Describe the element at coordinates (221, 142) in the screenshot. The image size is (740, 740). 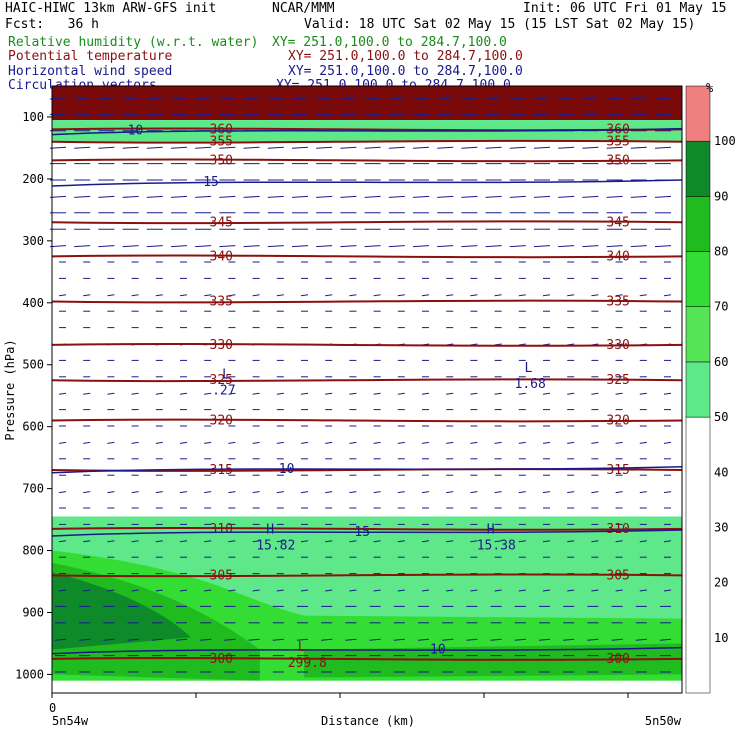
I see `theta-label: 355` at that location.